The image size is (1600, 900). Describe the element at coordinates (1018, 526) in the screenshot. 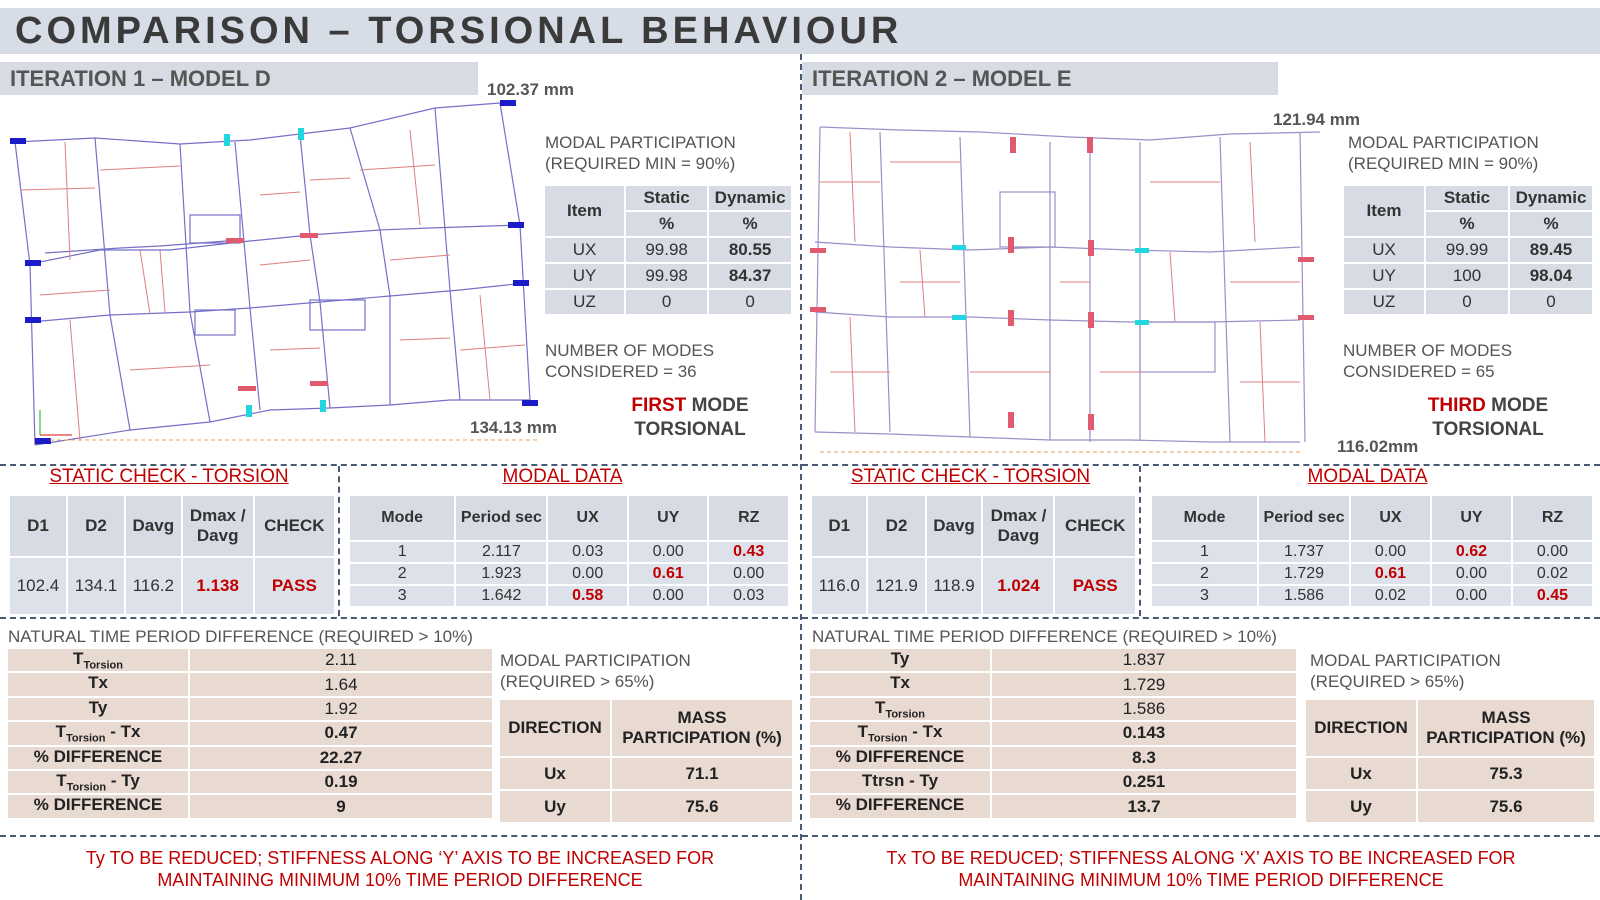

I see `col-dmax-davg: Dmax / Davg` at that location.